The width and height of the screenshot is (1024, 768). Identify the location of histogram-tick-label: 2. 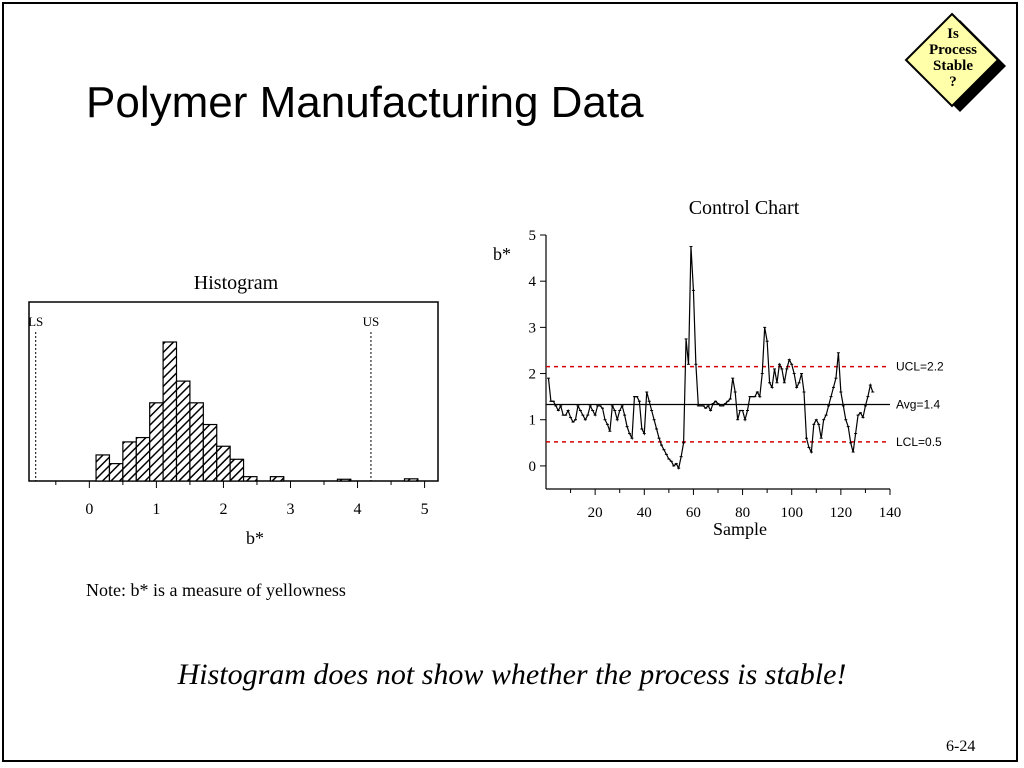
(223, 509).